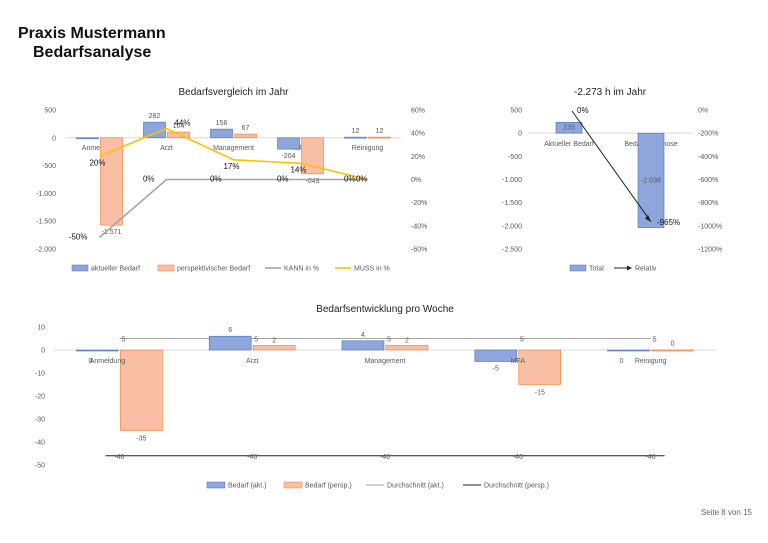 This screenshot has width=768, height=543. Describe the element at coordinates (419, 250) in the screenshot. I see `chart1-y2tick: -60%` at that location.